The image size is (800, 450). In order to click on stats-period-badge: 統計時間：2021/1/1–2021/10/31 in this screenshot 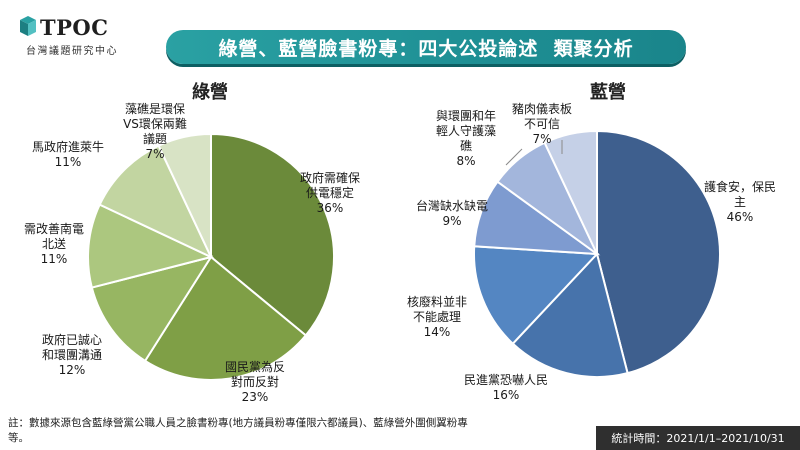, I will do `click(698, 438)`.